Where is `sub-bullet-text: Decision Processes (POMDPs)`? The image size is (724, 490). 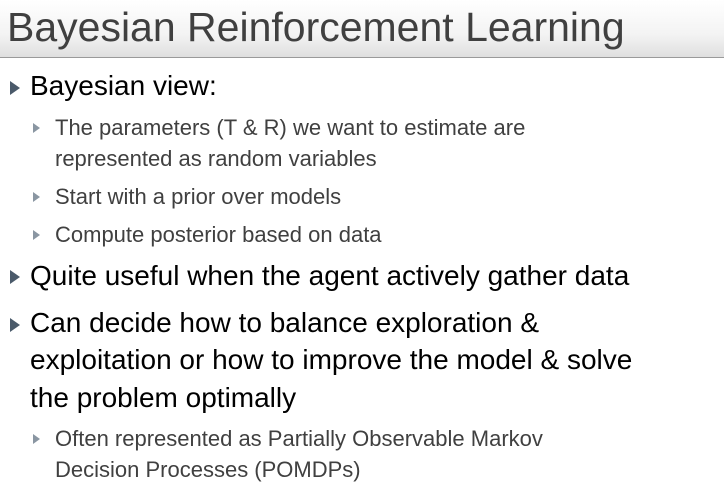 sub-bullet-text: Decision Processes (POMDPs) is located at coordinates (208, 469).